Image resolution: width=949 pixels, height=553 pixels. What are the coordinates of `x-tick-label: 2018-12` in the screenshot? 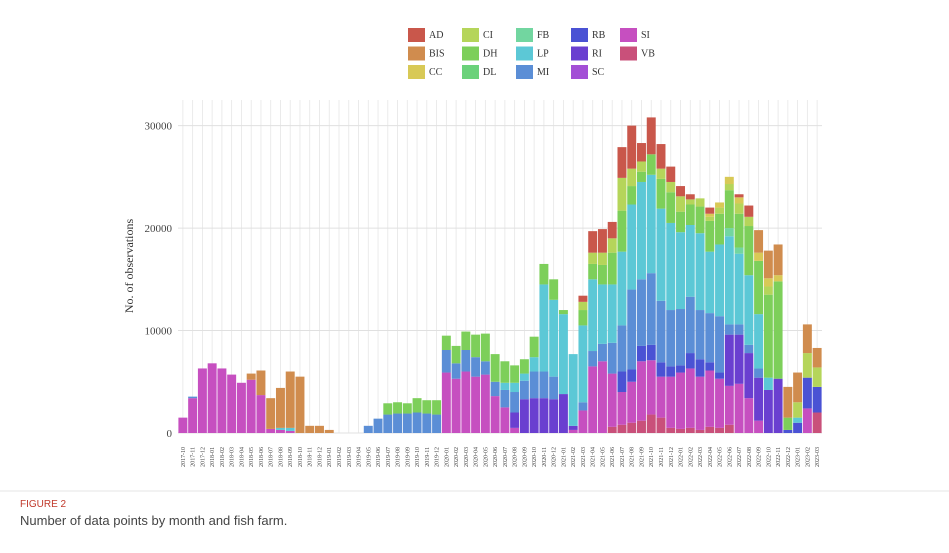 It's located at (320, 457).